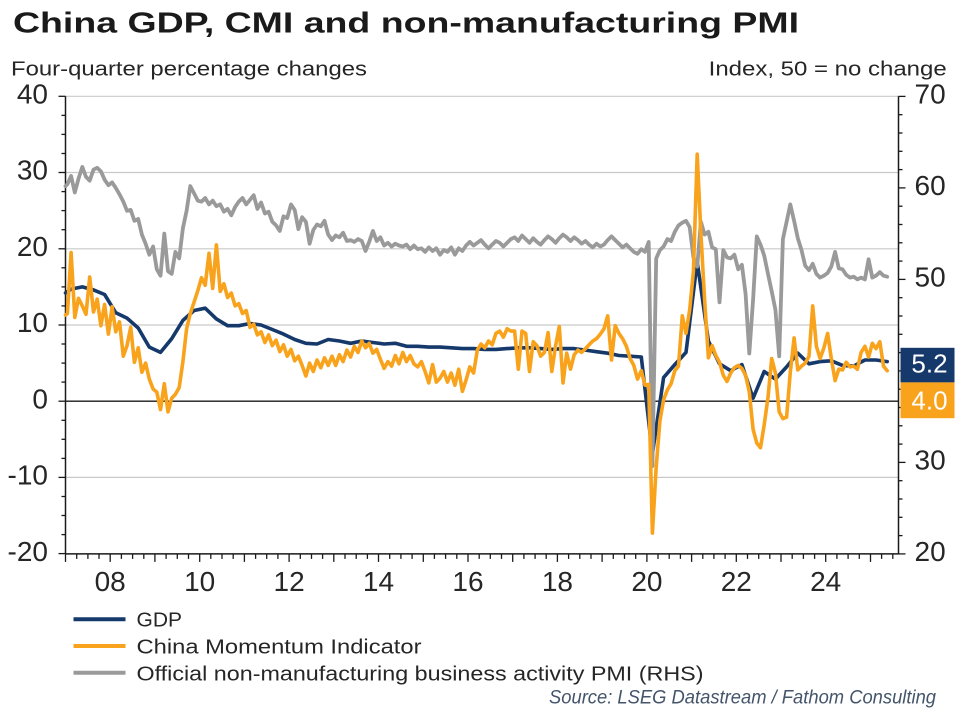  I want to click on svg-text:China GDP, CMI and non-manufac: China GDP, CMI and non-manufacturing PMI, so click(406, 24).